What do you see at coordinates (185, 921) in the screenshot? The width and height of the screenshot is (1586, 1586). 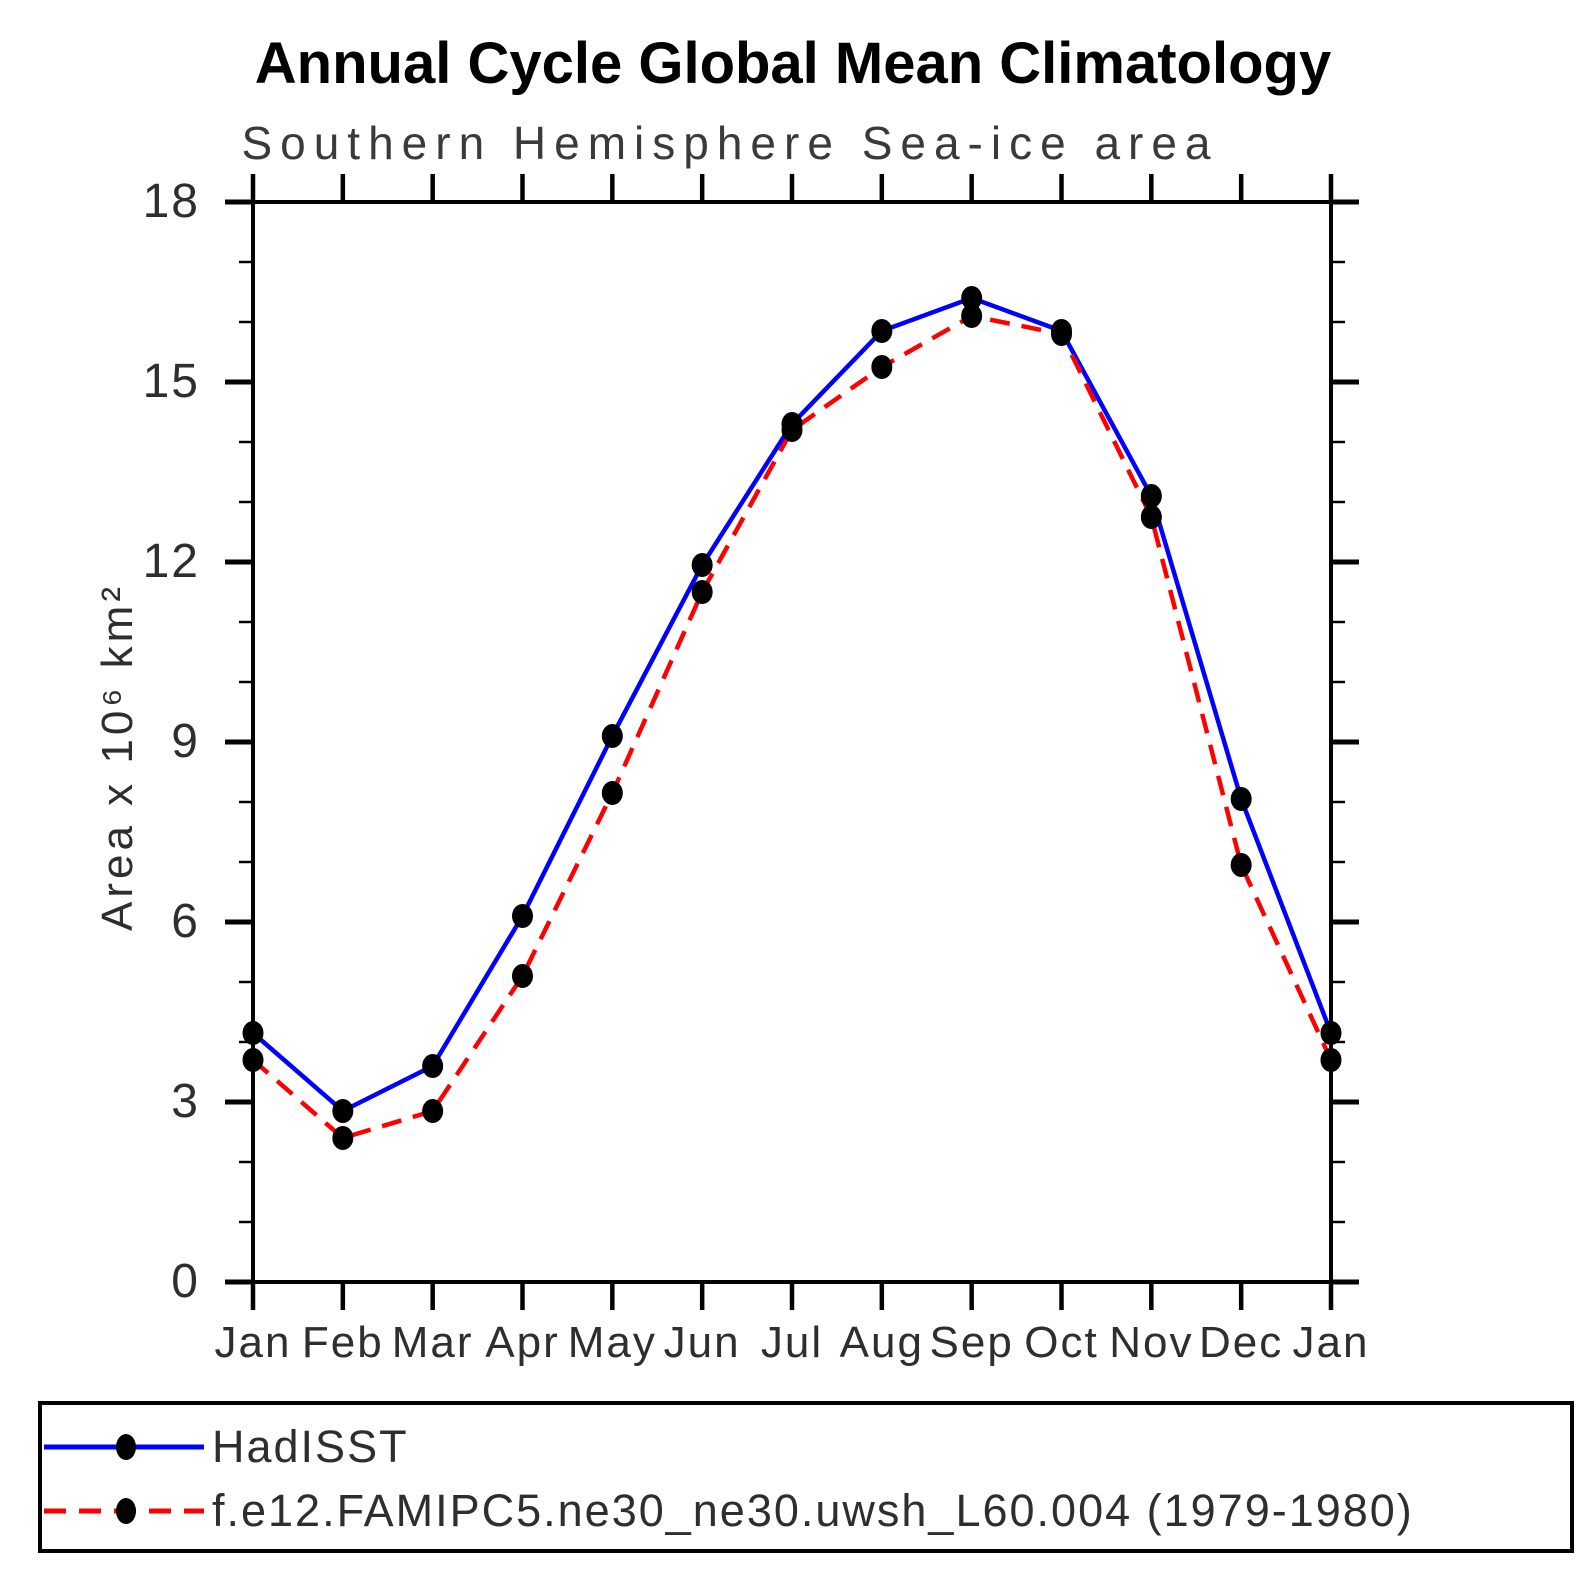 I see `y-tick-label: 6` at bounding box center [185, 921].